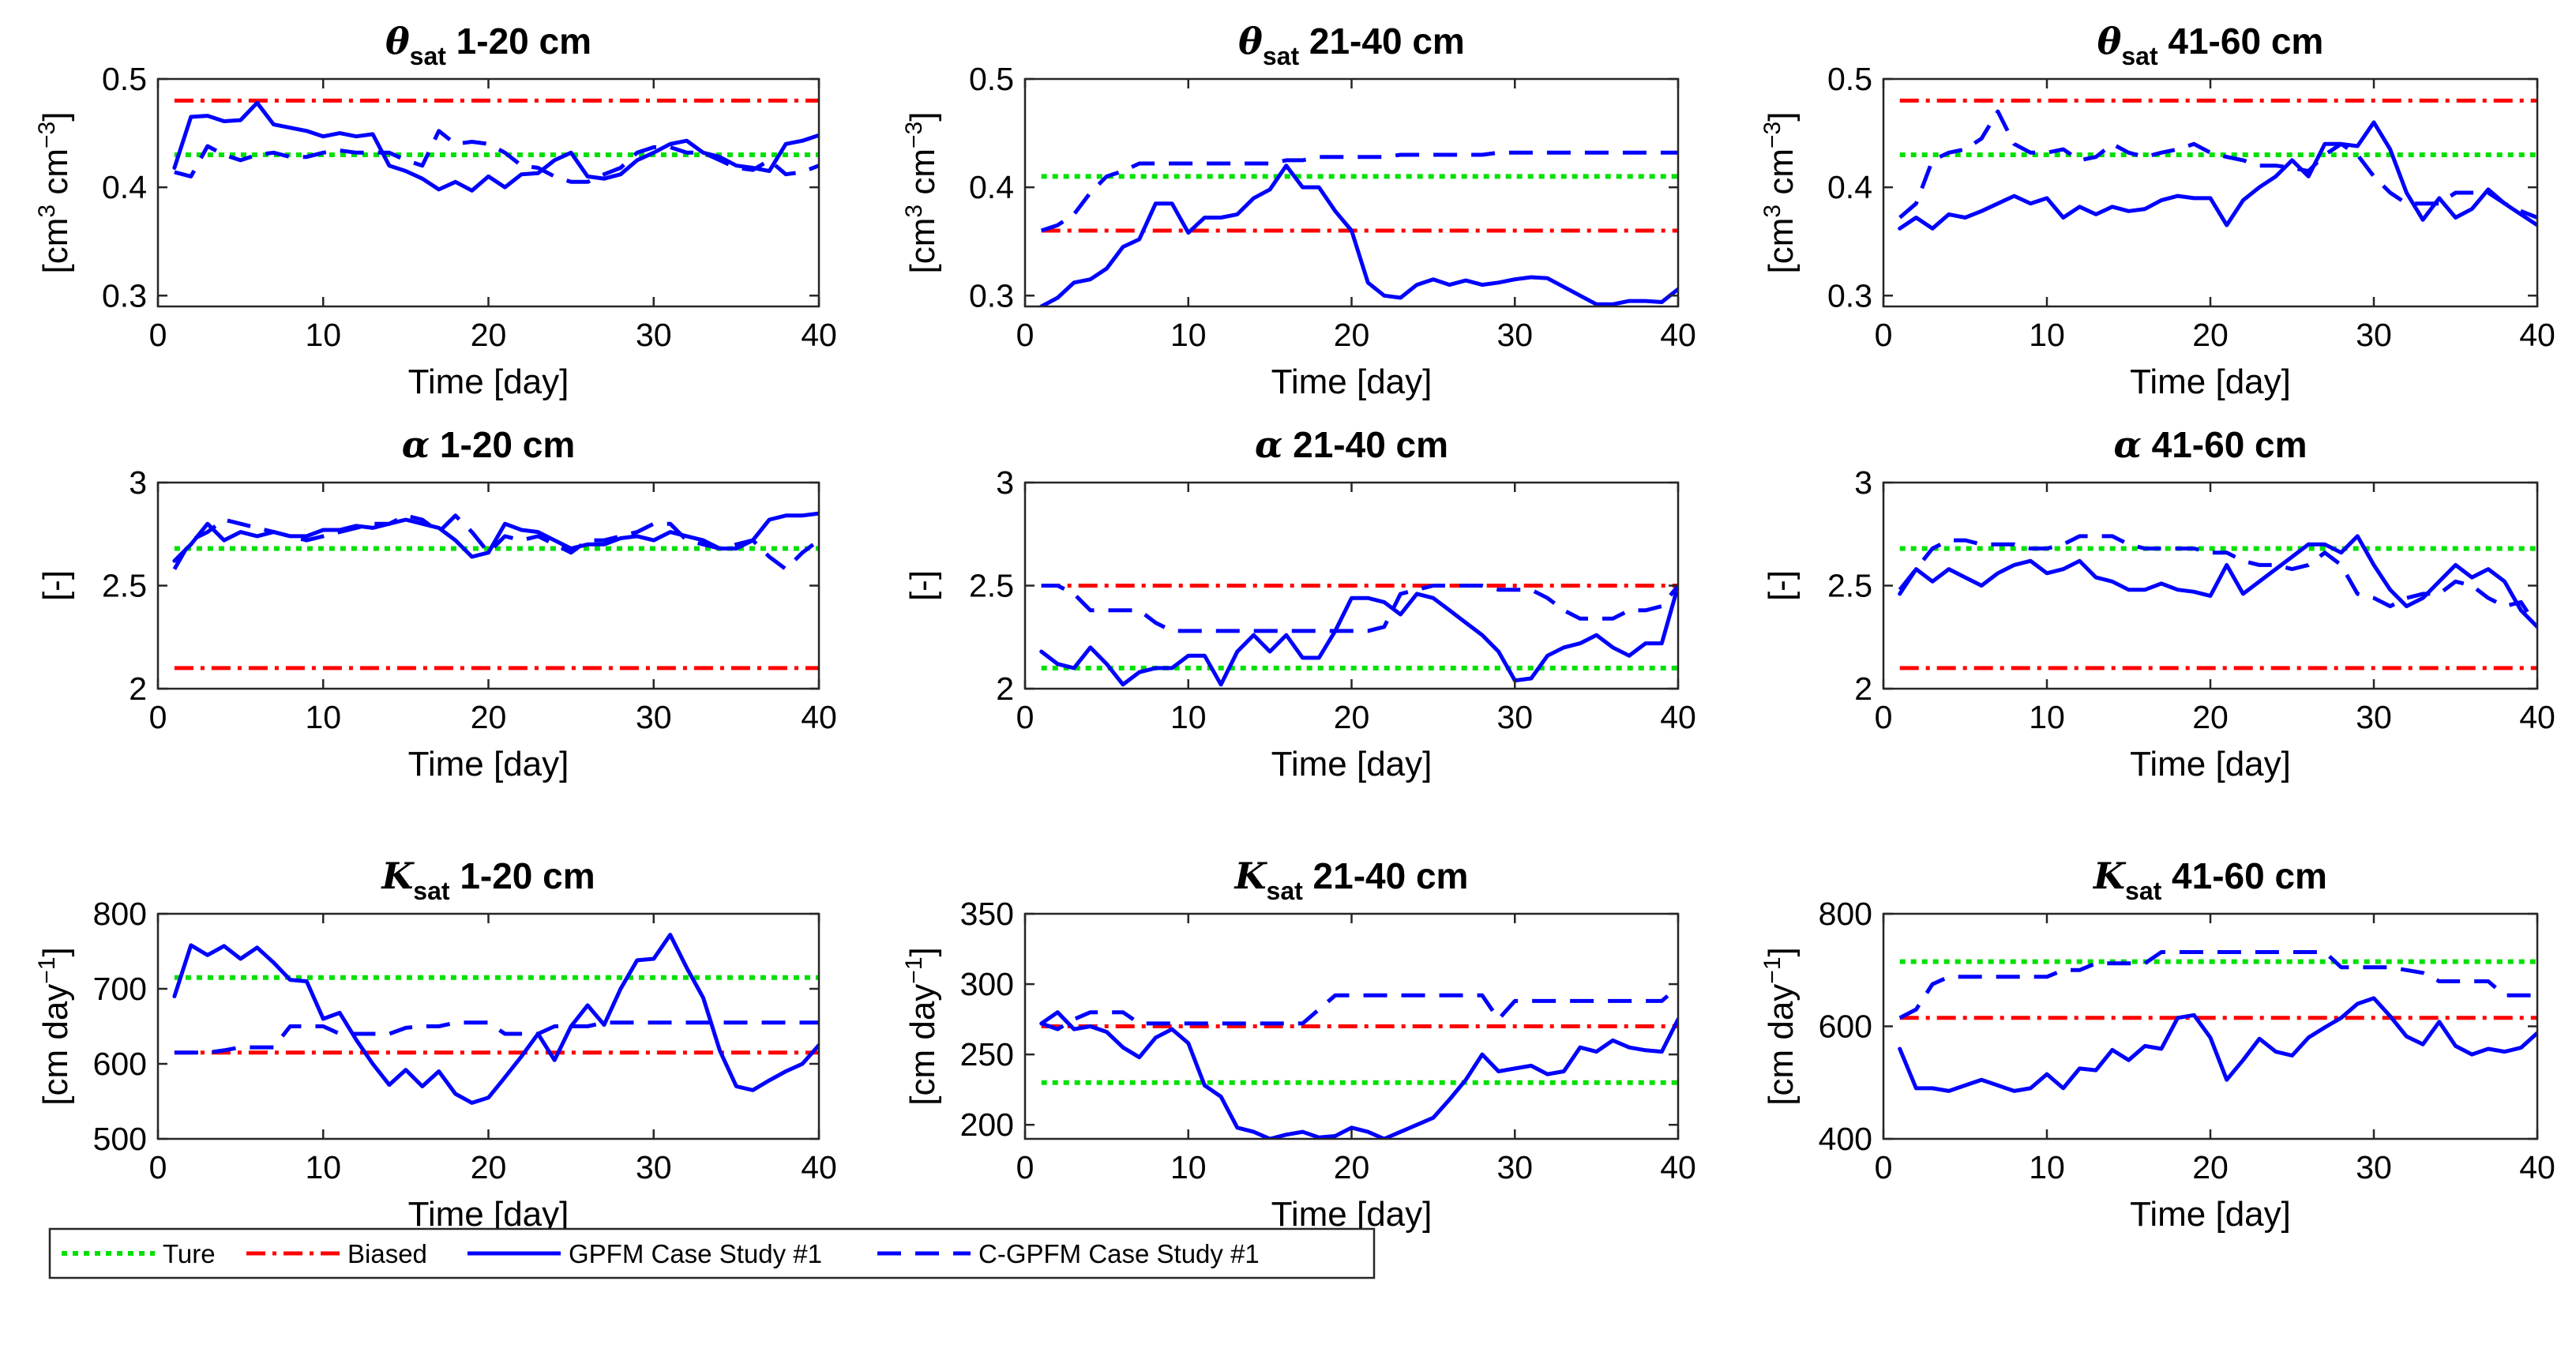 Image resolution: width=2576 pixels, height=1345 pixels. I want to click on subplot-title: θsat 1-20 cm, so click(488, 45).